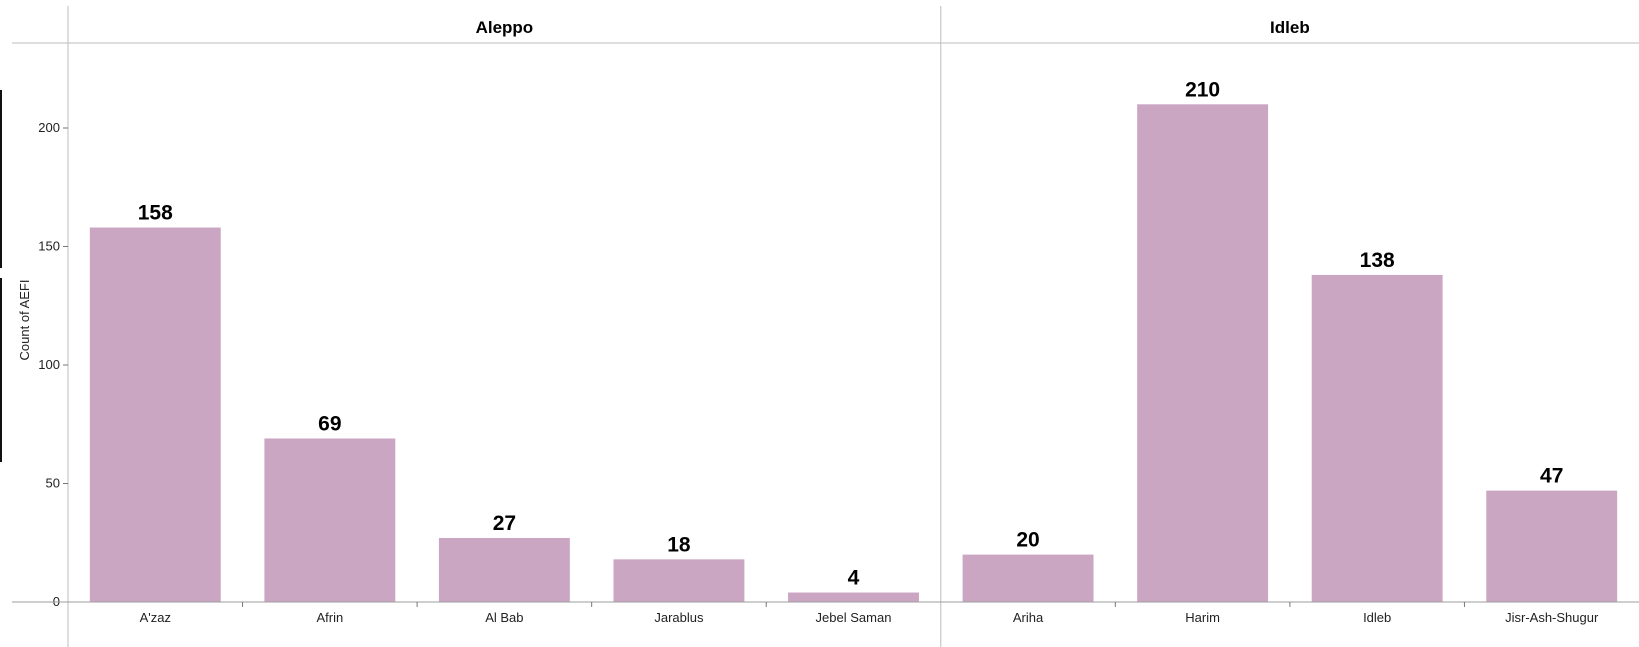 The height and width of the screenshot is (647, 1639). I want to click on data-label-aleppo-al-bab: 27, so click(504, 523).